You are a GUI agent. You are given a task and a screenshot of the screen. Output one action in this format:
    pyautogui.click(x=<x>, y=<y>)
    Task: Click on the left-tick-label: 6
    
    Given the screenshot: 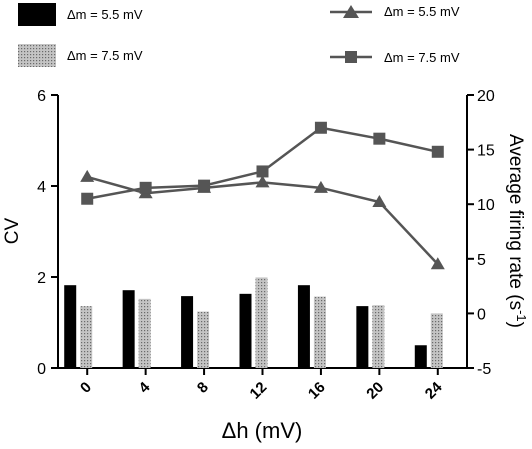 What is the action you would take?
    pyautogui.click(x=41, y=96)
    